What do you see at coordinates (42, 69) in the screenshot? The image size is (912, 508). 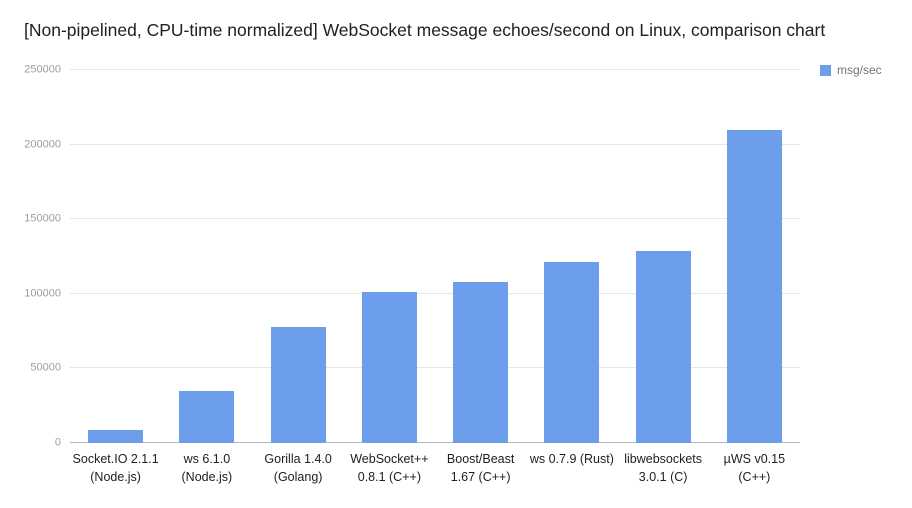 I see `y-tick-label: 250000` at bounding box center [42, 69].